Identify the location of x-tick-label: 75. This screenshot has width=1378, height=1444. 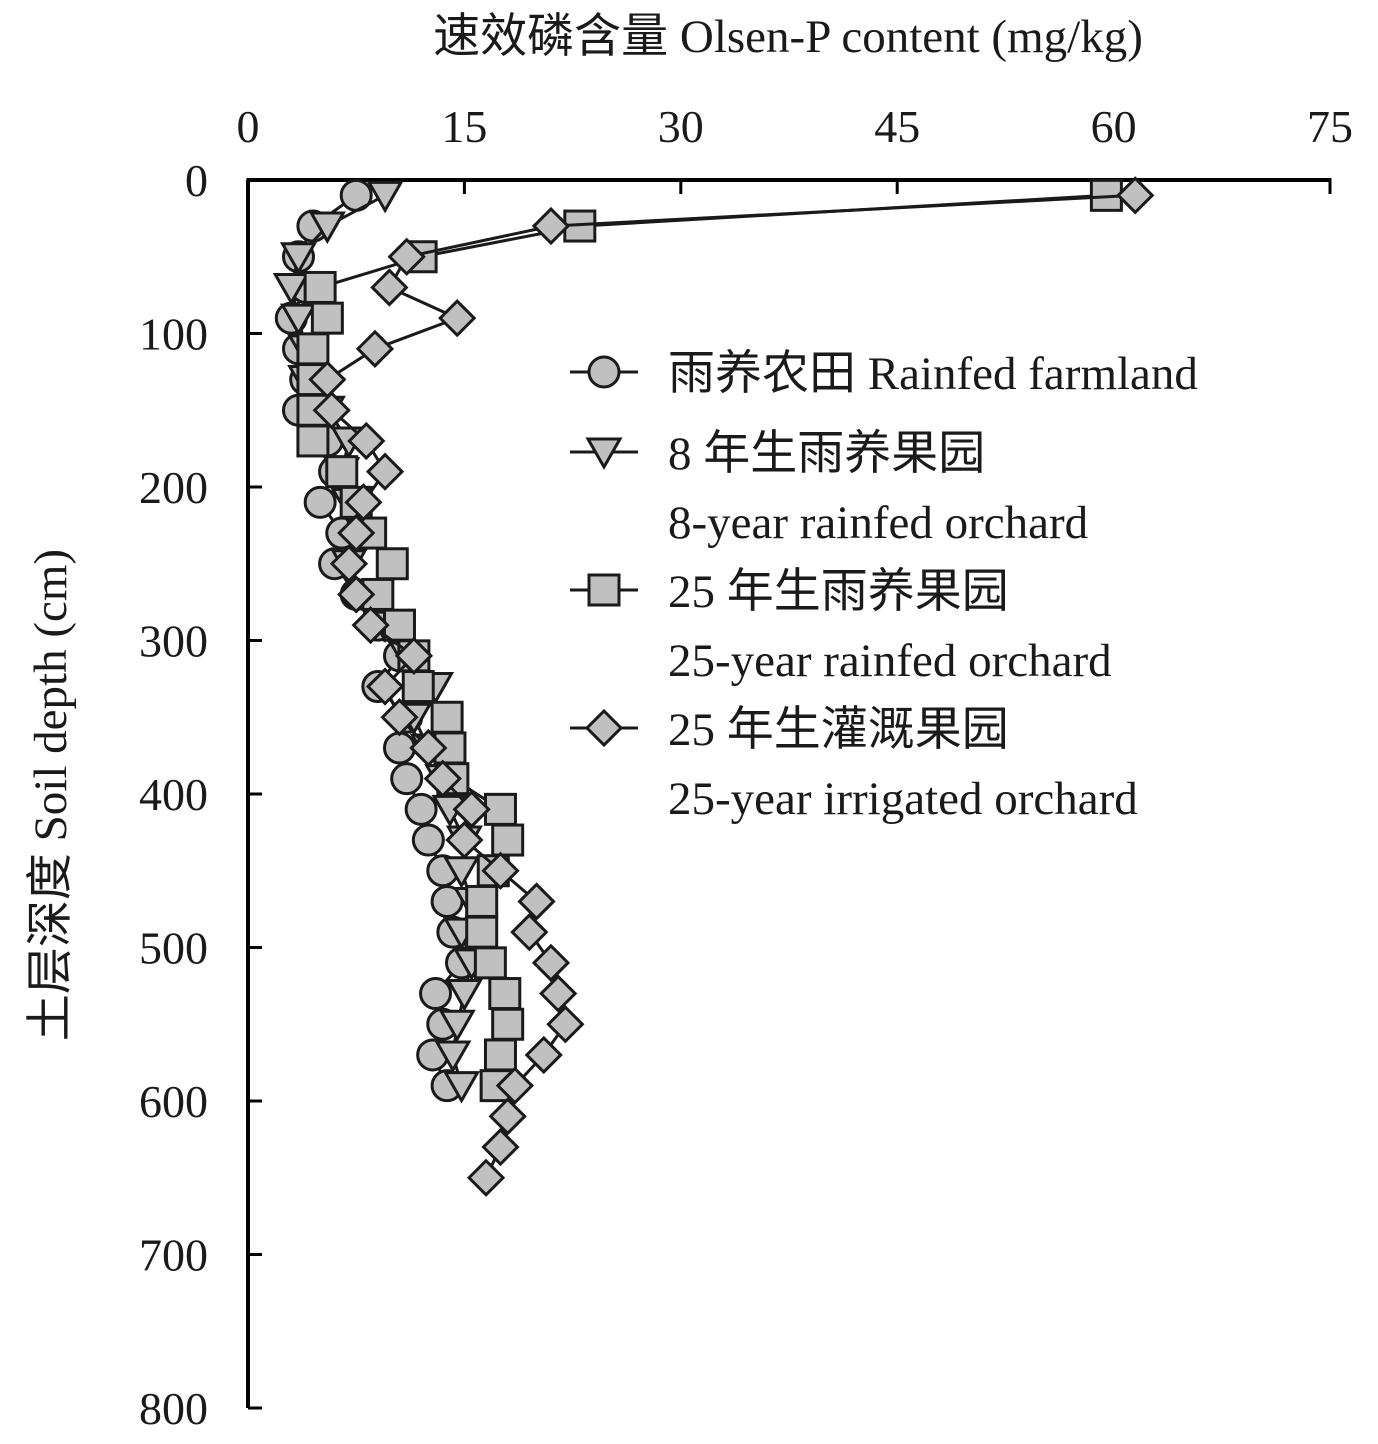
(1330, 126).